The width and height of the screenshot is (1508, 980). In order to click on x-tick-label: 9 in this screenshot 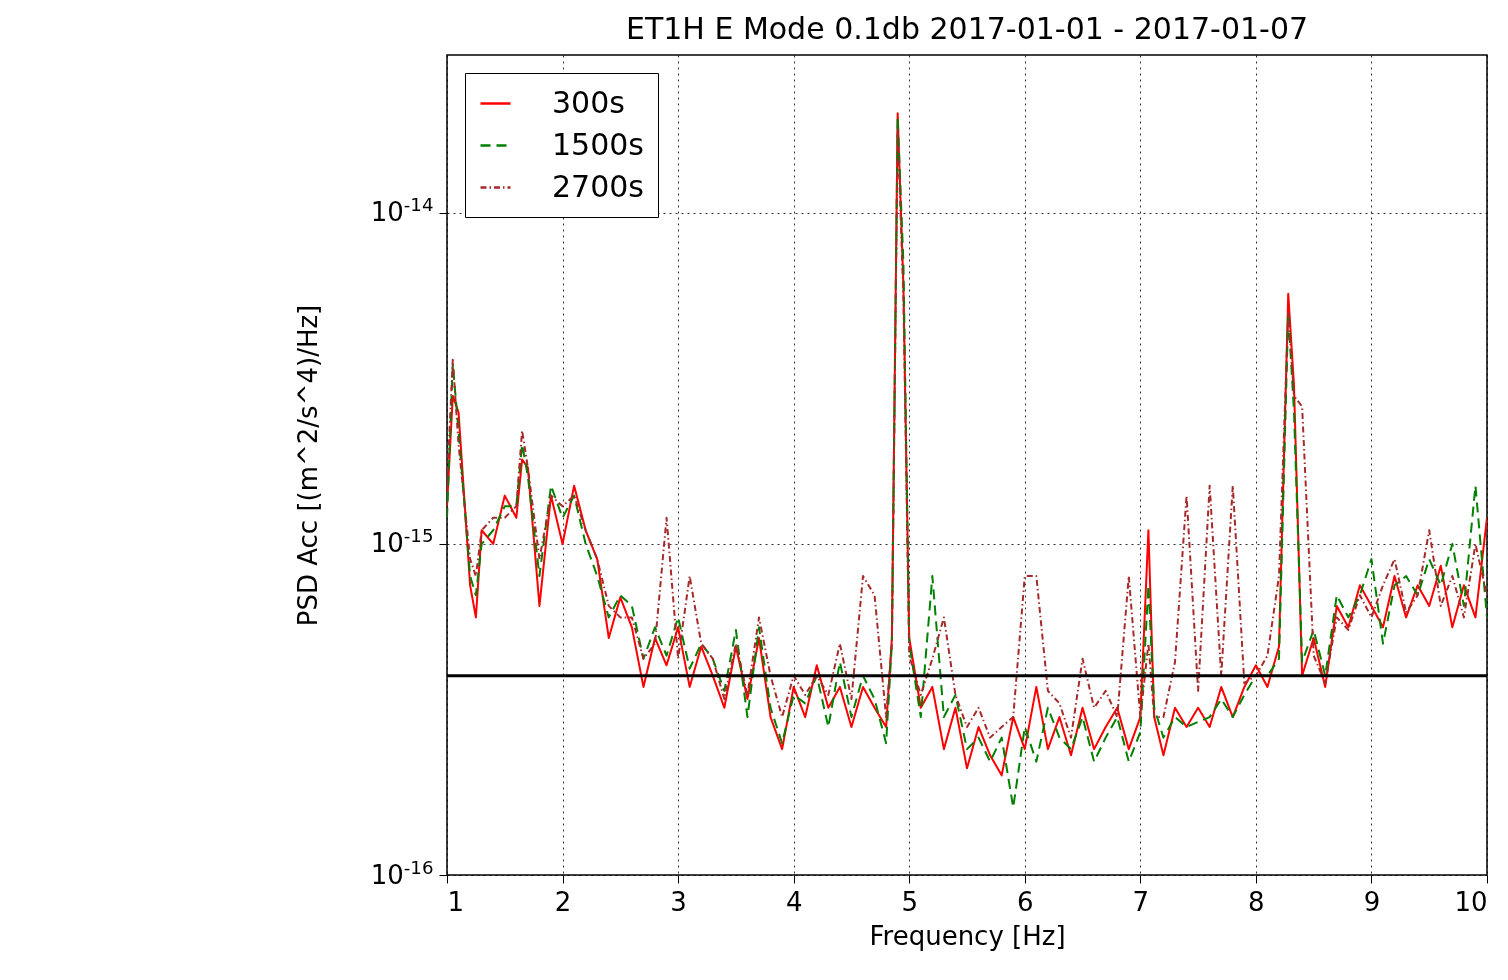, I will do `click(1372, 901)`.